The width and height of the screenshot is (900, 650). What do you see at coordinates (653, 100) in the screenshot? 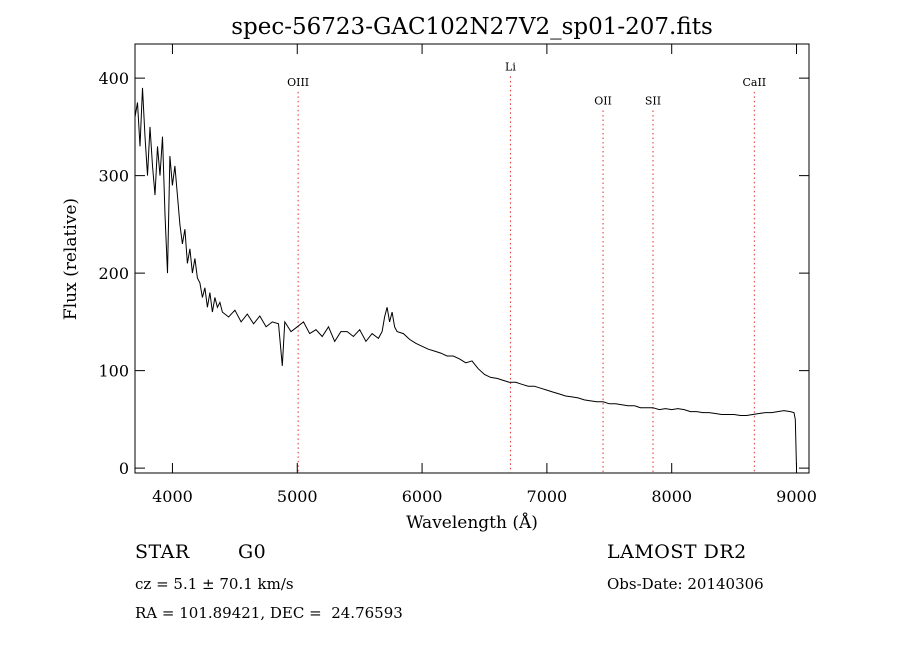
I see `marker-label-sii: SII` at bounding box center [653, 100].